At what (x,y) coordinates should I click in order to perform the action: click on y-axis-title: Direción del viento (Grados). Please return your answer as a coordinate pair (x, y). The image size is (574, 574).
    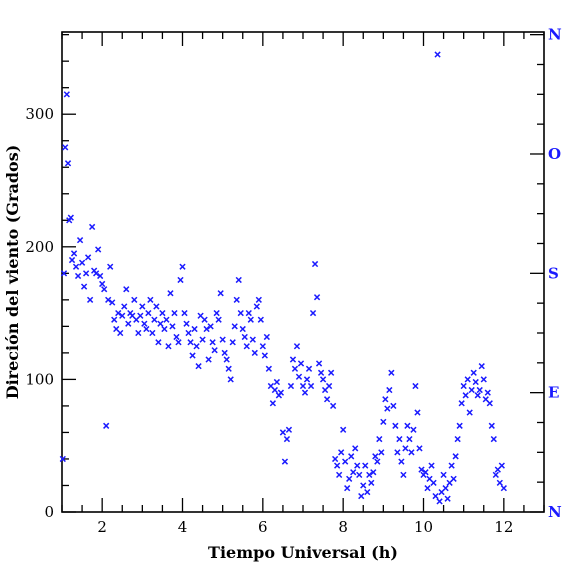
    Looking at the image, I should click on (12, 272).